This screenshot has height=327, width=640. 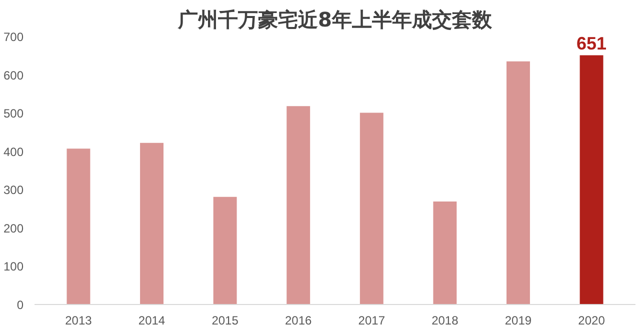 What do you see at coordinates (13, 228) in the screenshot?
I see `y-tick-label: 200` at bounding box center [13, 228].